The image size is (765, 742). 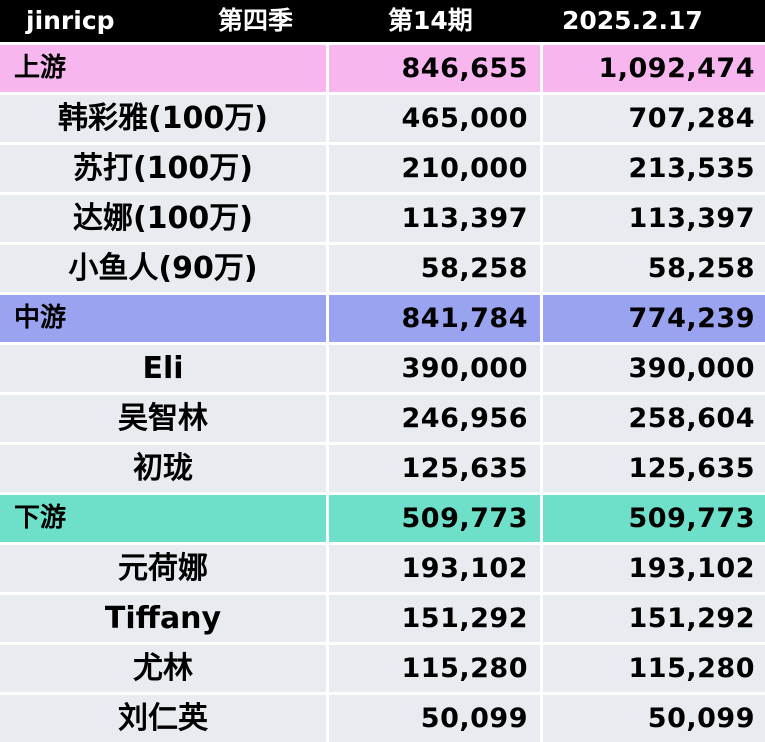 What do you see at coordinates (434, 468) in the screenshot?
I see `row-value-1: 125,635` at bounding box center [434, 468].